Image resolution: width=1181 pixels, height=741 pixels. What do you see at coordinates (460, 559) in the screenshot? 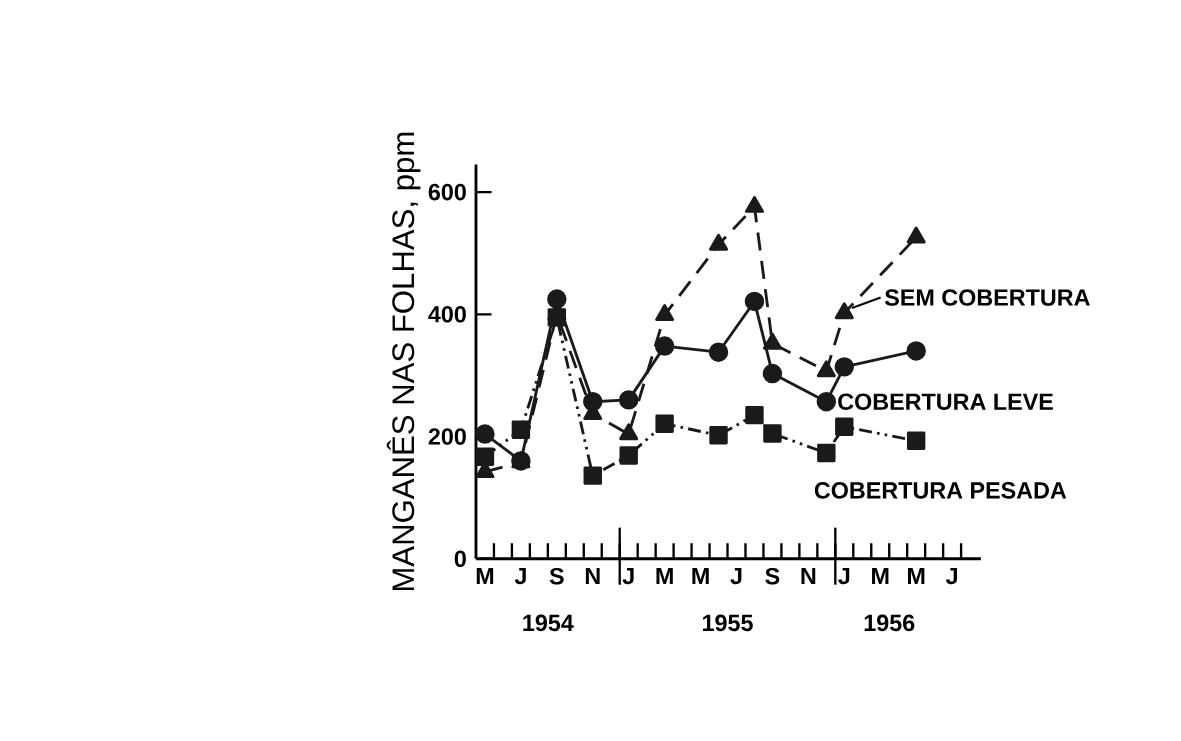
I see `y-tick-label: 0` at bounding box center [460, 559].